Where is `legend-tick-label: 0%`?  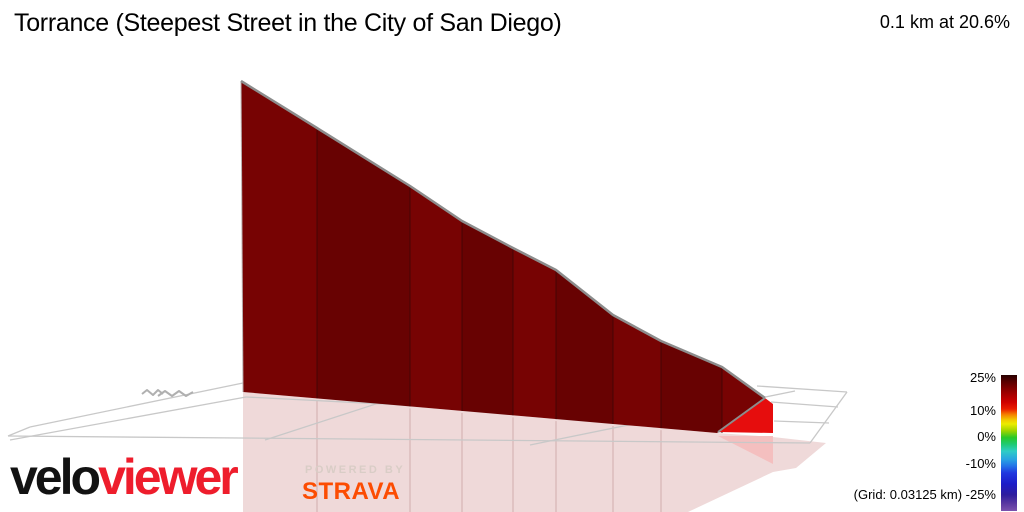 legend-tick-label: 0% is located at coordinates (986, 436).